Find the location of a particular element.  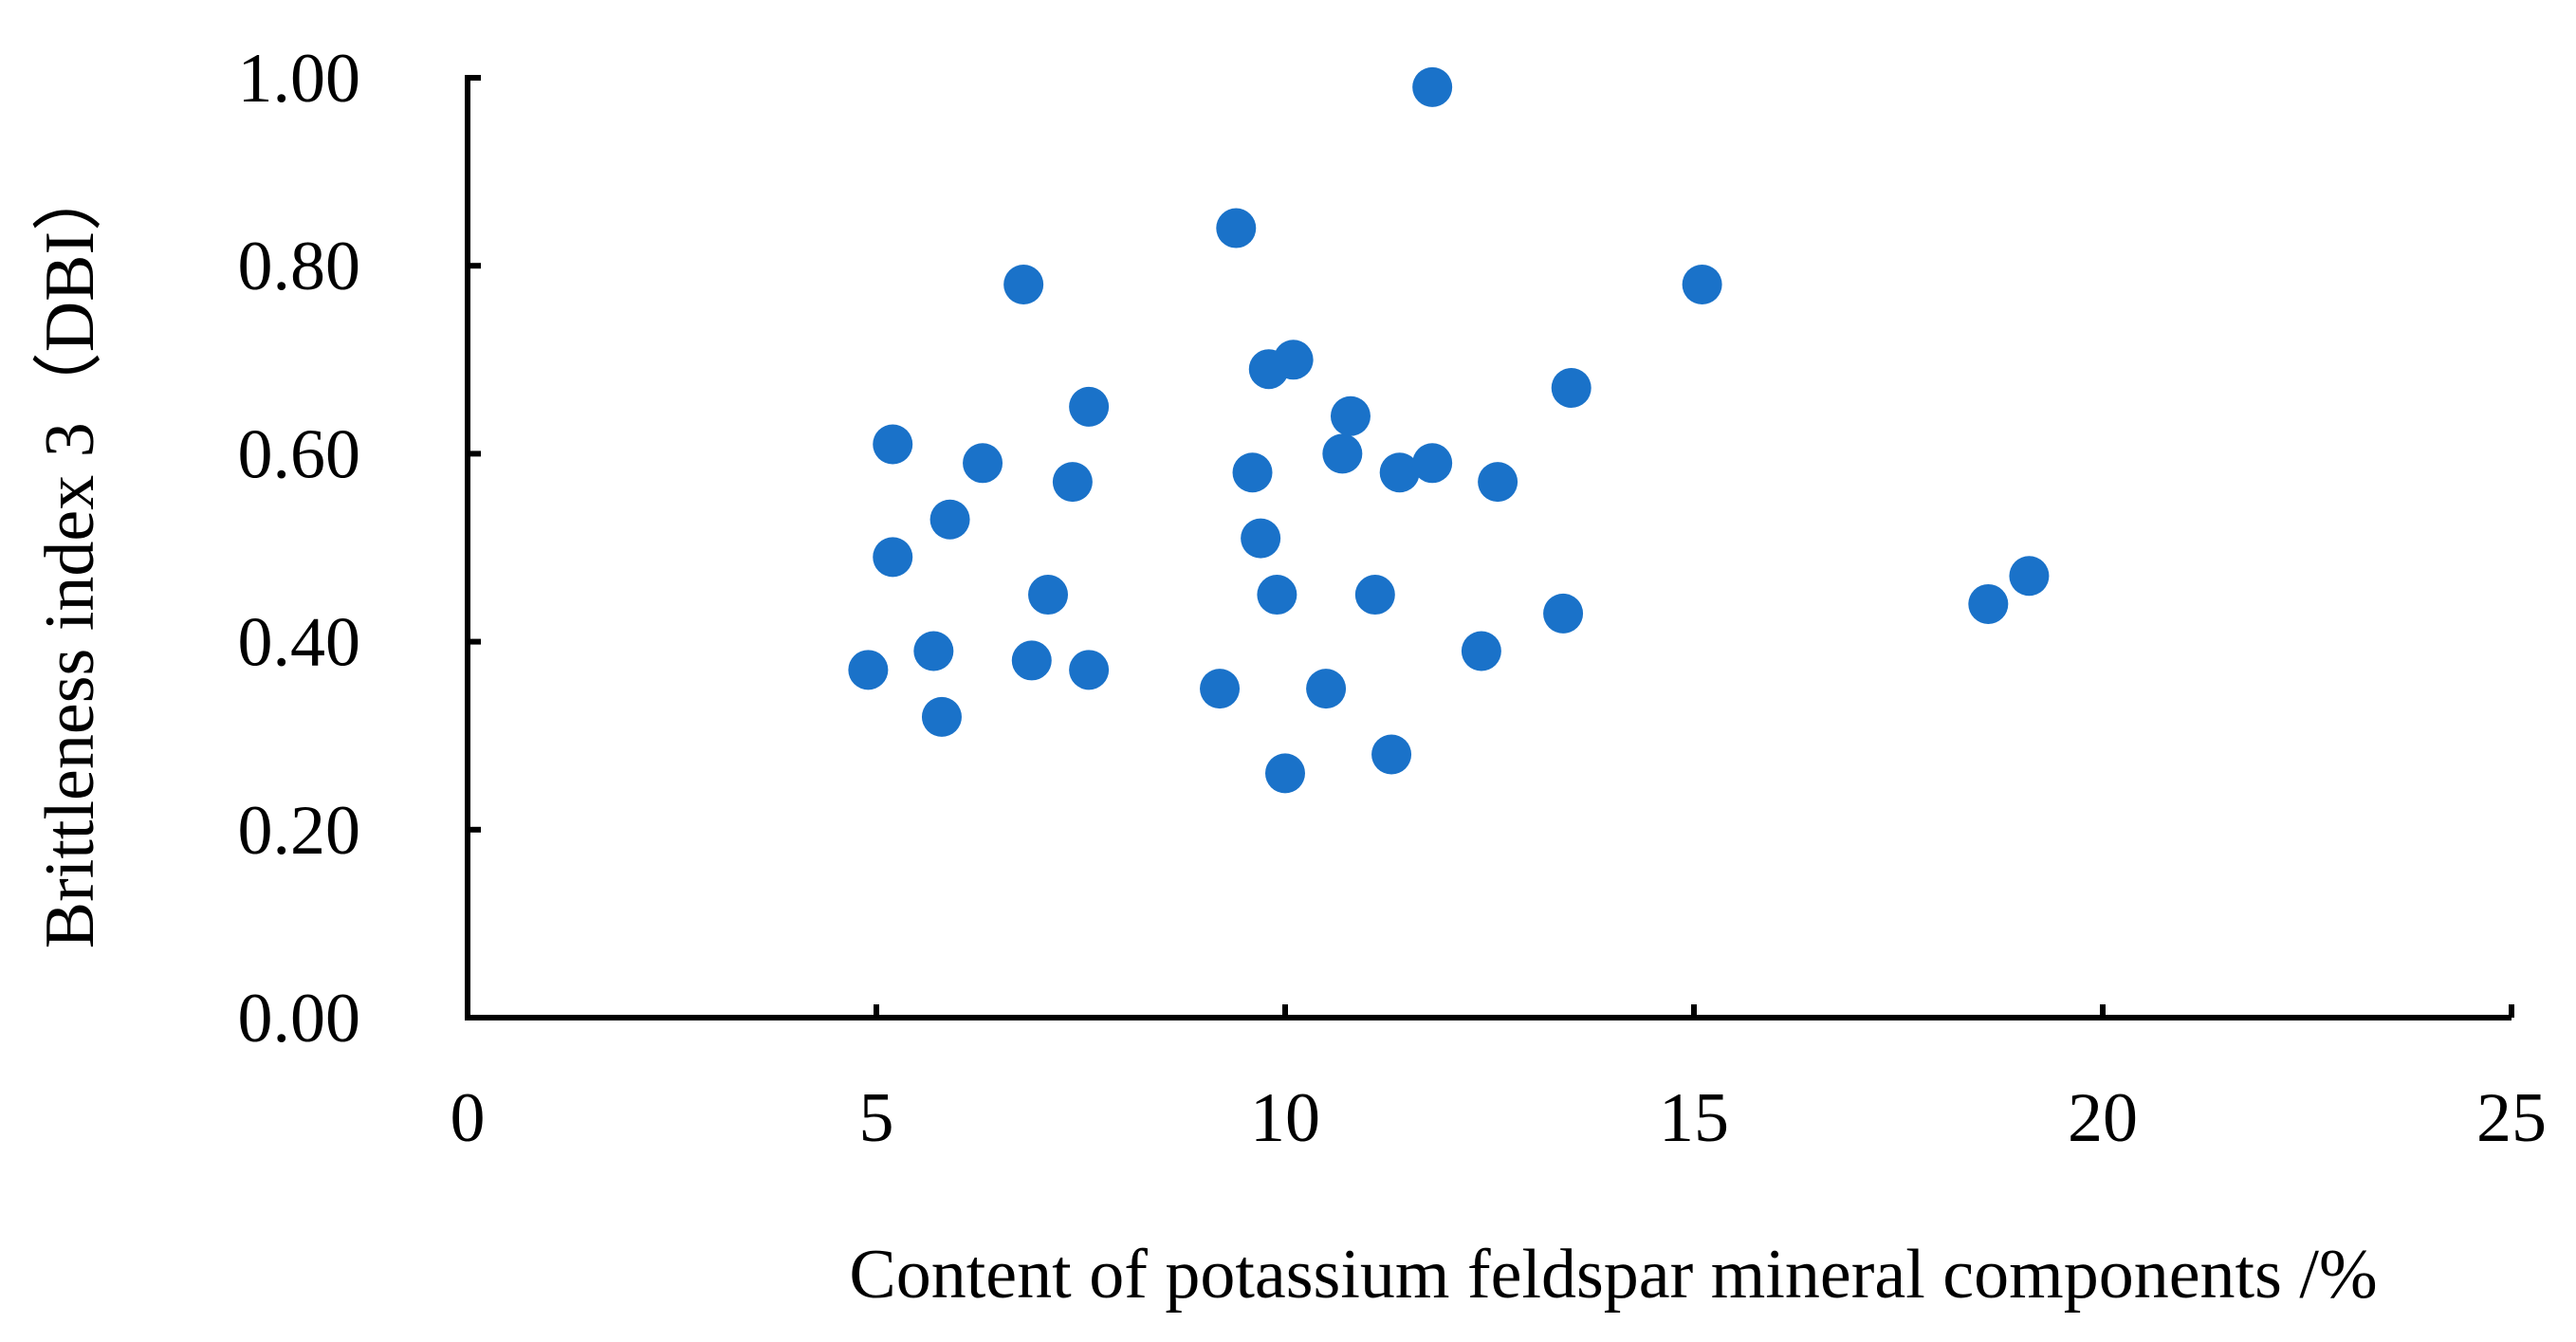

x-tick-label: 20 is located at coordinates (2103, 1118).